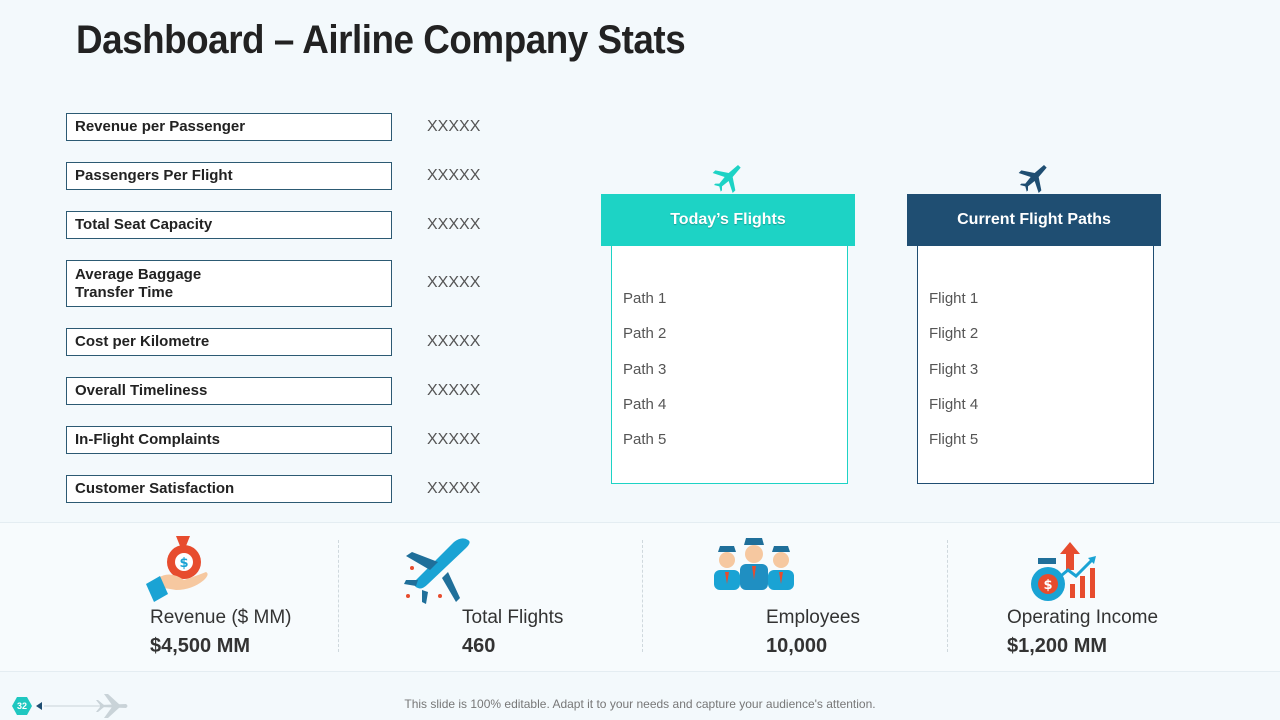 The image size is (1280, 720). What do you see at coordinates (954, 333) in the screenshot?
I see `list-item: Flight 2` at bounding box center [954, 333].